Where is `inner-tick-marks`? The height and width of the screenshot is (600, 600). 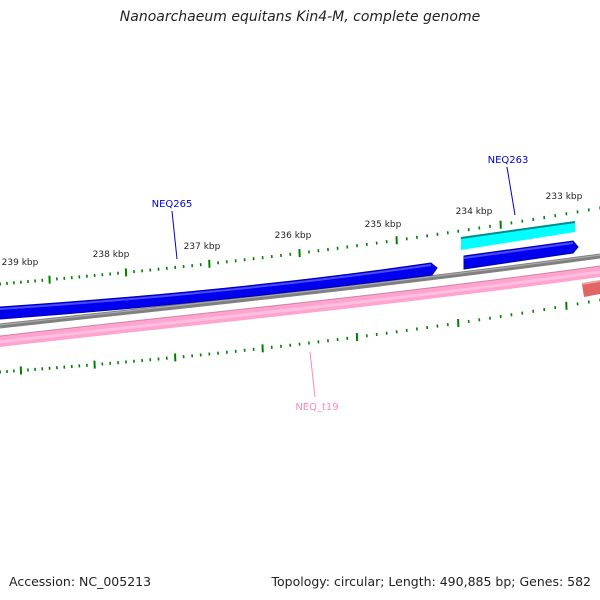
inner-tick-marks is located at coordinates (300, 336).